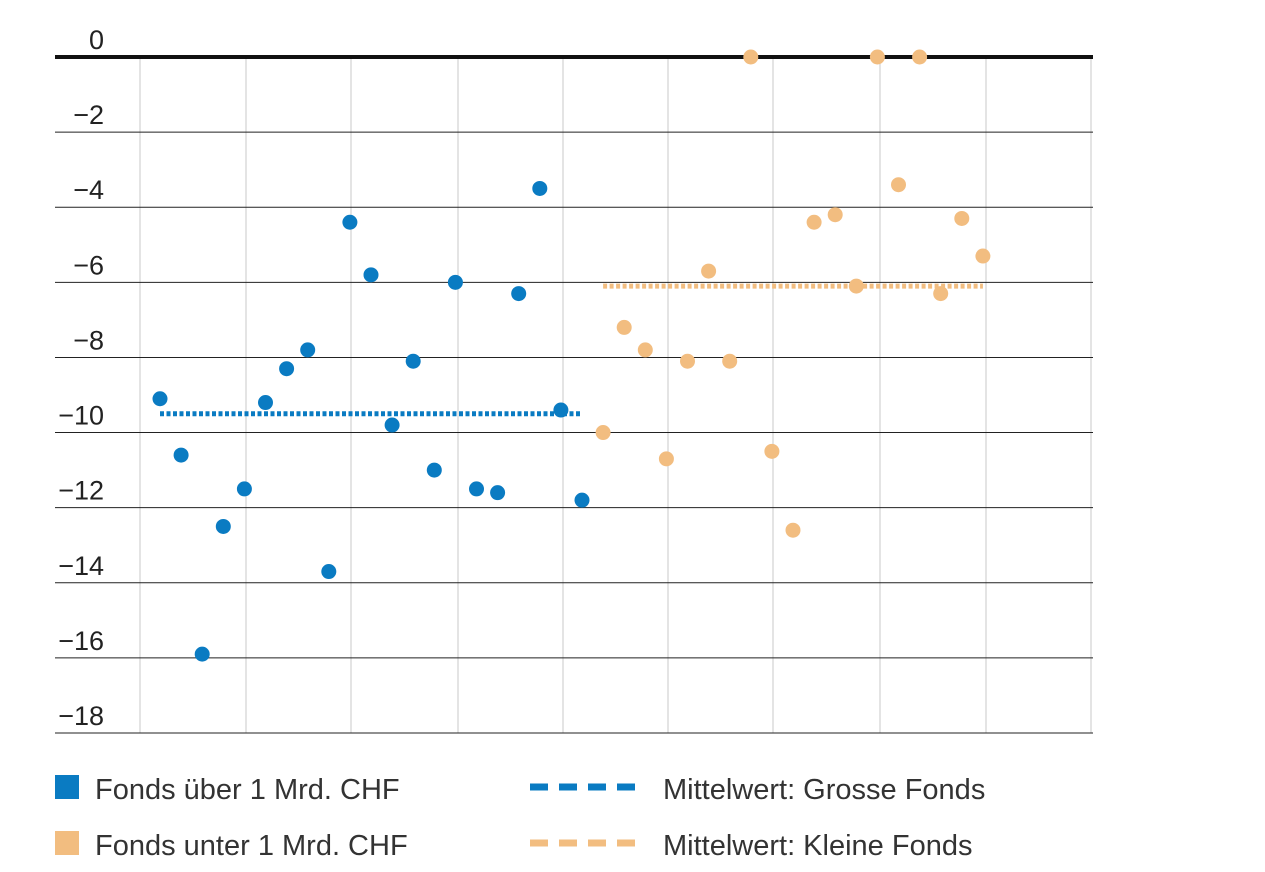 The image size is (1265, 872). Describe the element at coordinates (81, 716) in the screenshot. I see `y-tick-label: −18` at that location.